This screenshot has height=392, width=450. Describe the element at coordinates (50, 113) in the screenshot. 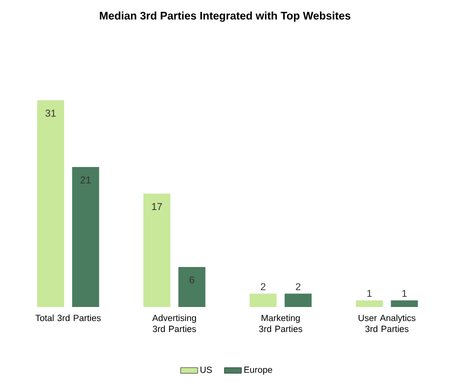

I see `data-label: 31` at that location.